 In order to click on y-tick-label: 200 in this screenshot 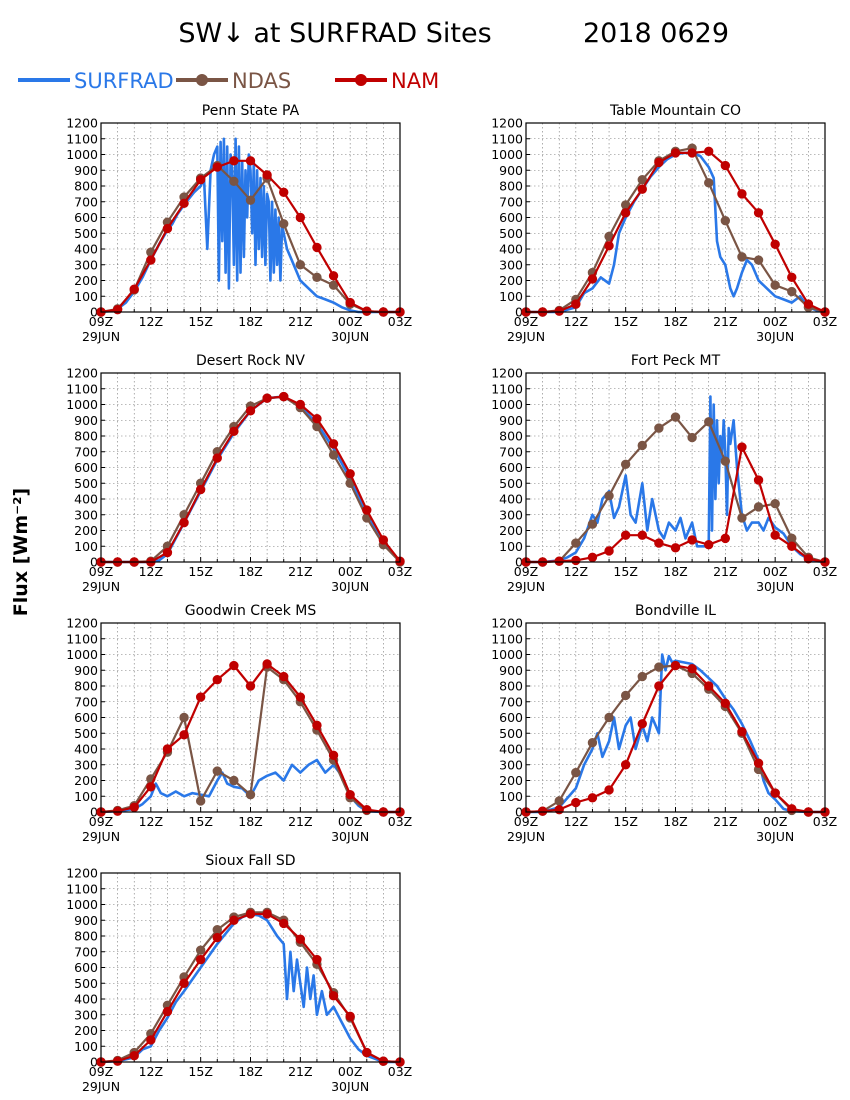, I will do `click(86, 280)`.